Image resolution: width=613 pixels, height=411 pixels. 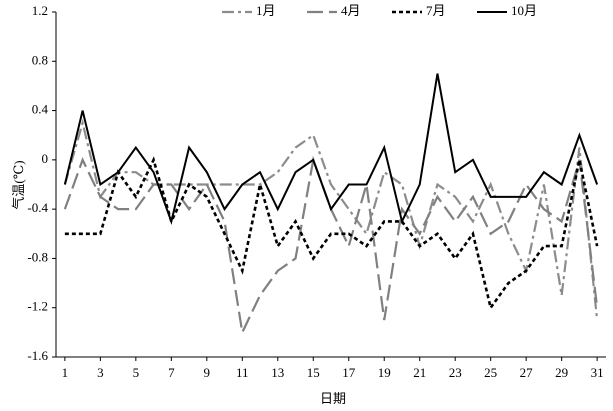 What do you see at coordinates (40, 59) in the screenshot?
I see `y-tick-label: 0.8` at bounding box center [40, 59].